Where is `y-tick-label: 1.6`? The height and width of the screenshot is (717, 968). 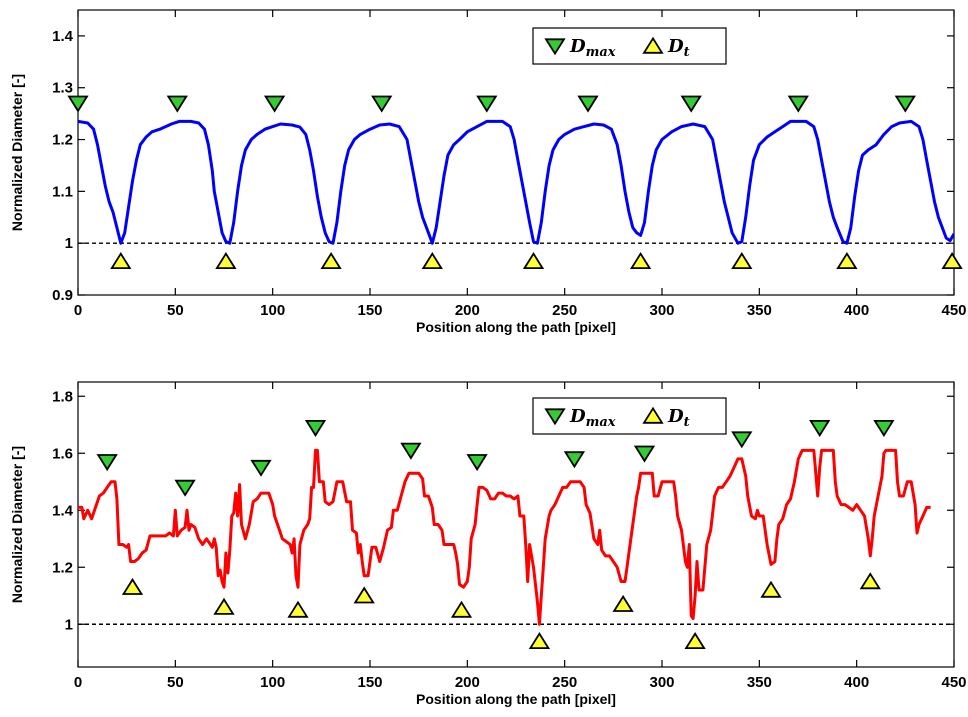
y-tick-label: 1.6 is located at coordinates (62, 453).